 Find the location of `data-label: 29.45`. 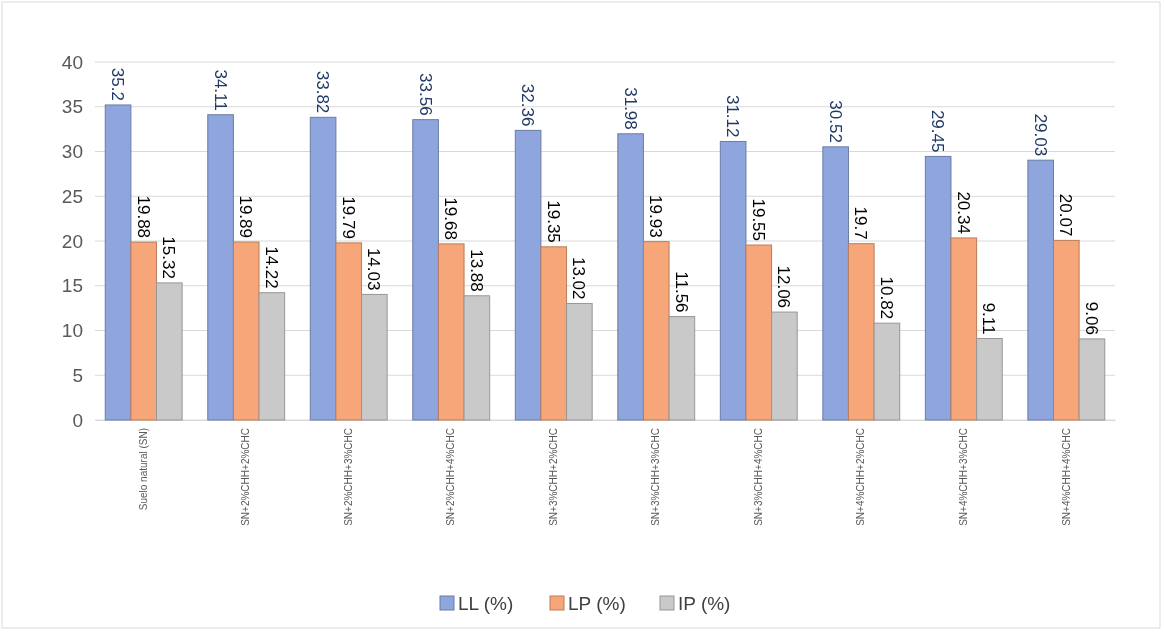

data-label: 29.45 is located at coordinates (938, 131).